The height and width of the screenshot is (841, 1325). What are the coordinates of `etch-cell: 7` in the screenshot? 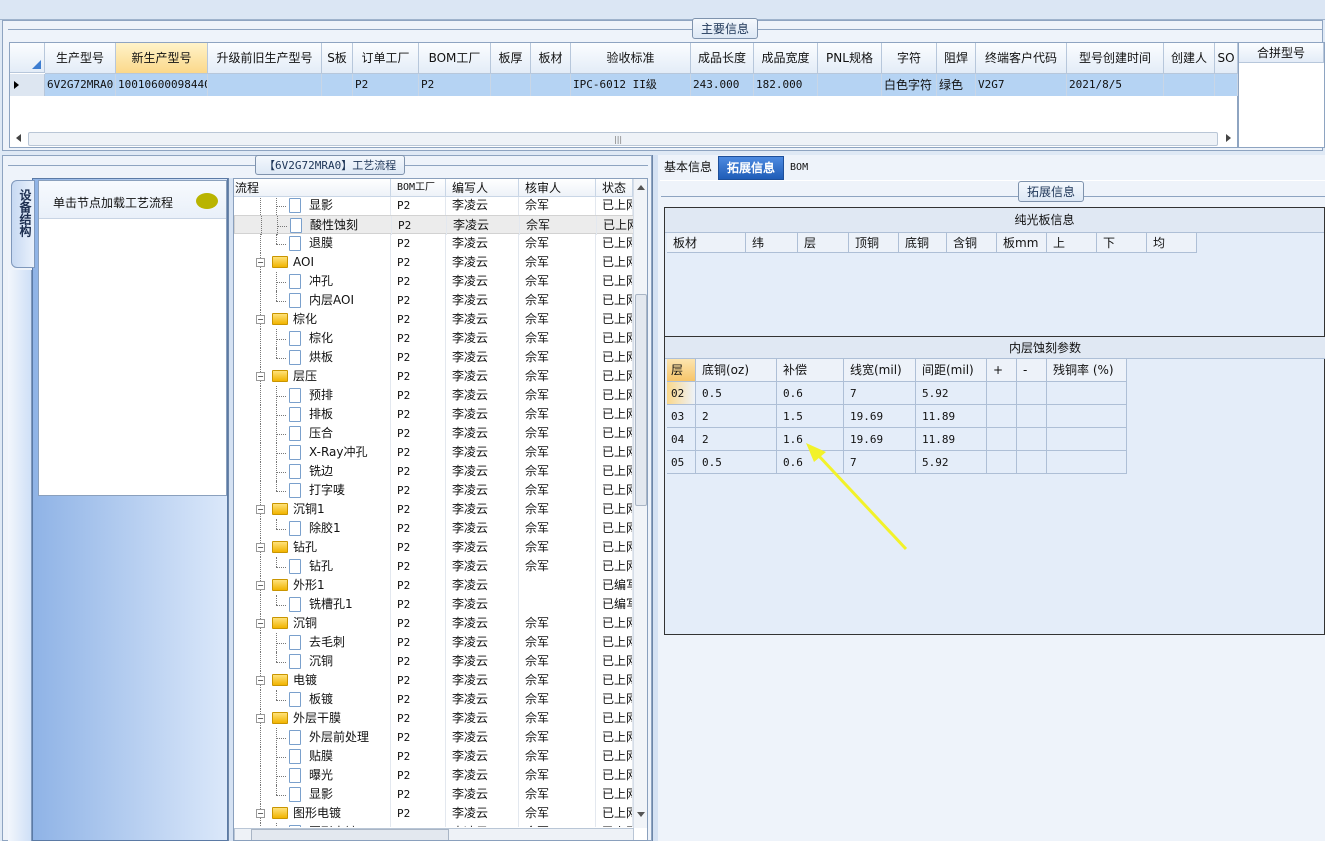 It's located at (880, 393).